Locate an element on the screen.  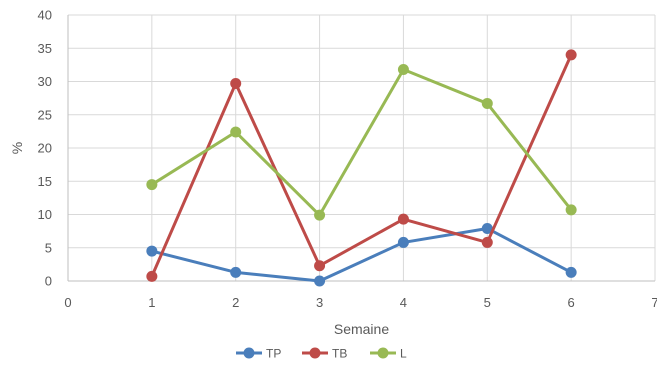
y-tick-label: 25 is located at coordinates (45, 114).